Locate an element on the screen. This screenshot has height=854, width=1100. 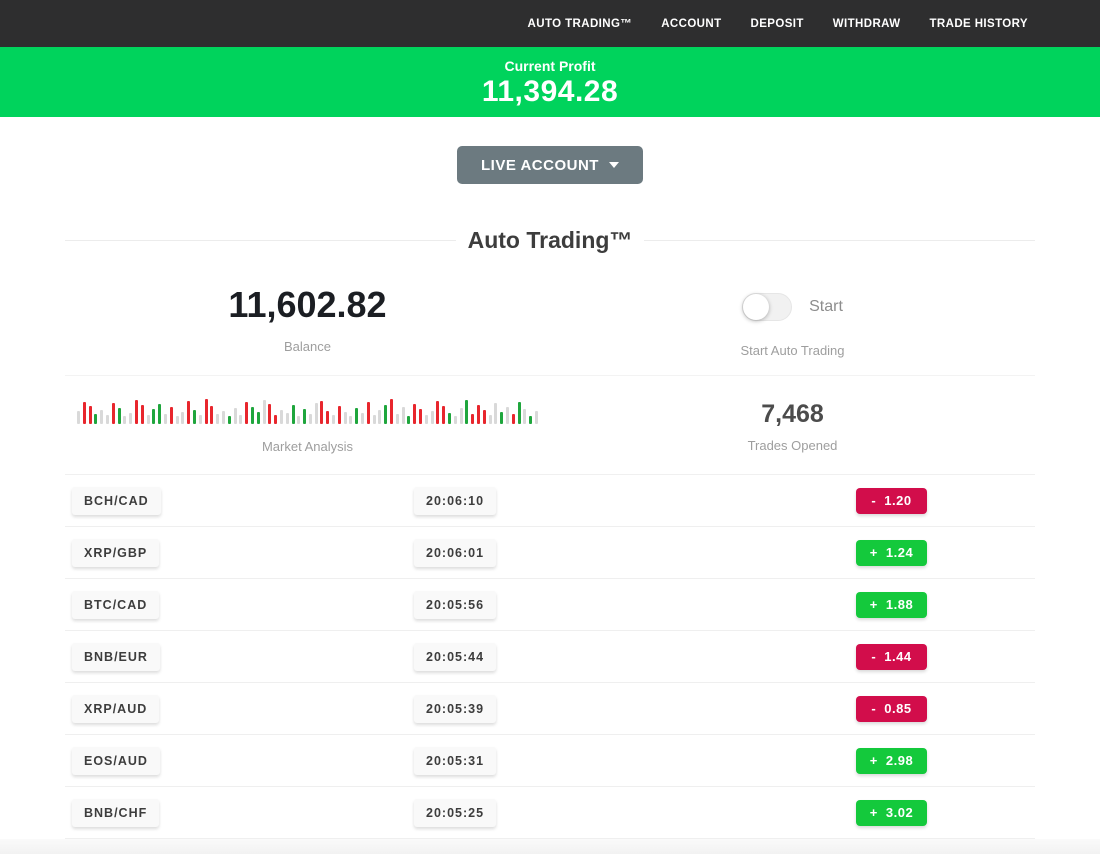
table-row: XRP/GBP 20:06:01 + 1.24 is located at coordinates (550, 553).